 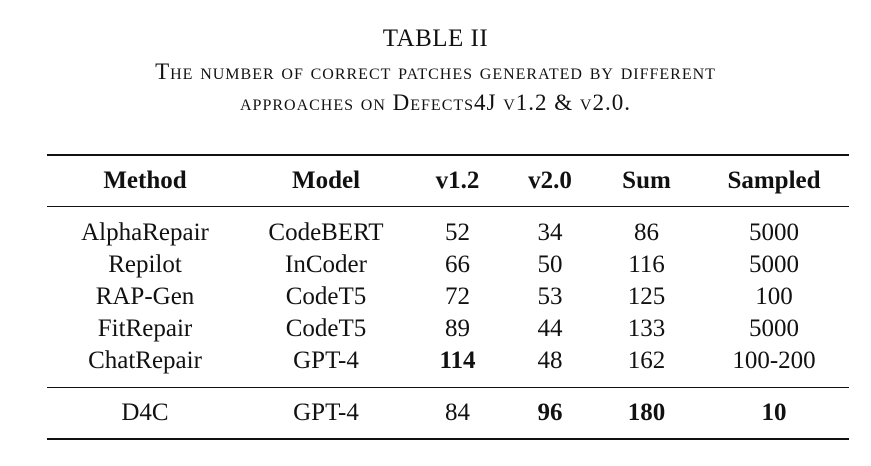 What do you see at coordinates (326, 180) in the screenshot?
I see `header-model: Model` at bounding box center [326, 180].